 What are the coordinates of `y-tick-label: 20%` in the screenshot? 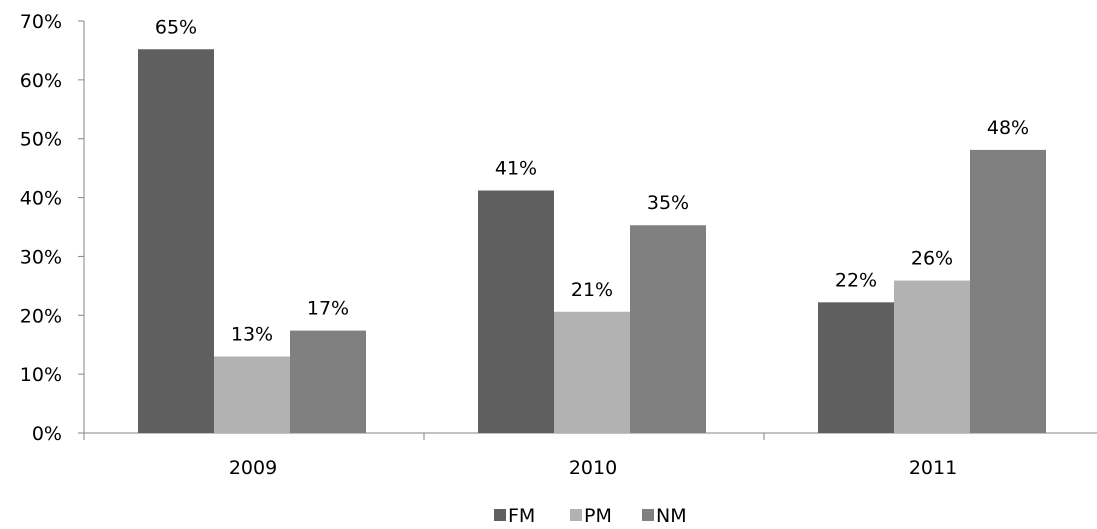 It's located at (41, 316).